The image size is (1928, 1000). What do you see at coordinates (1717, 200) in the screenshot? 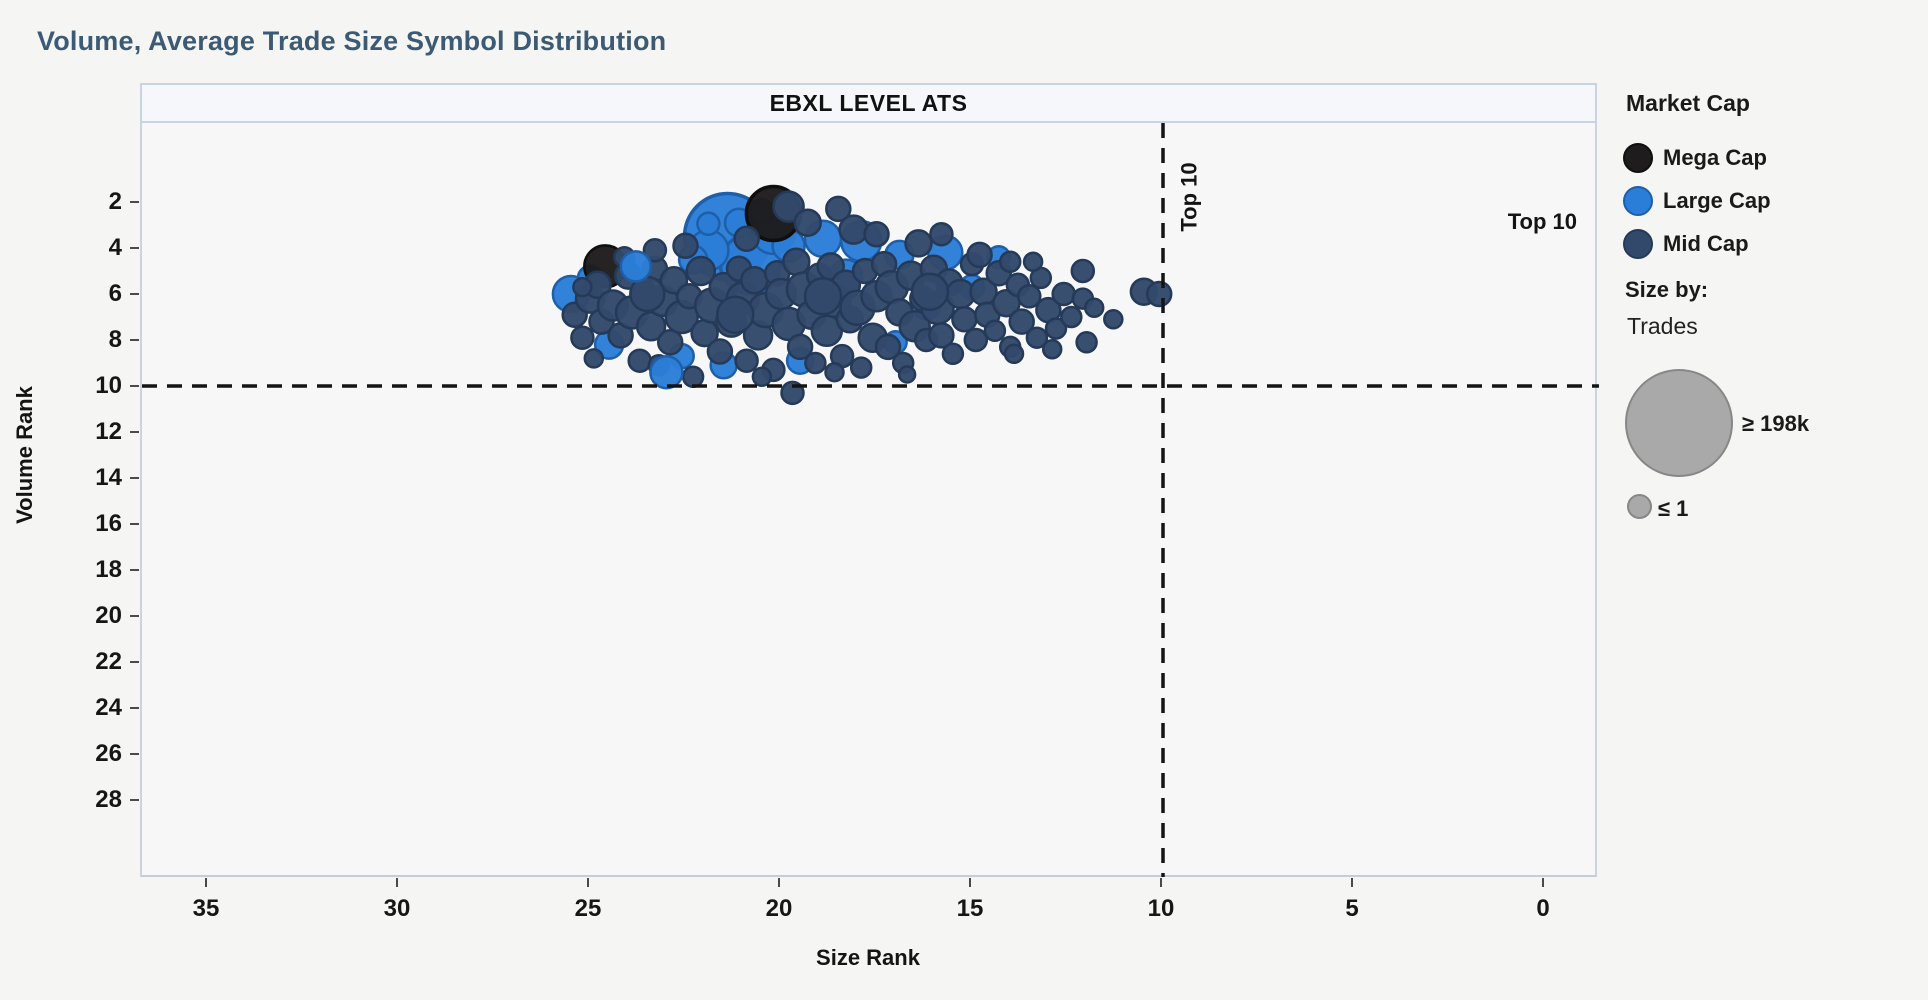
I see `legend-item-label: Large Cap` at bounding box center [1717, 200].